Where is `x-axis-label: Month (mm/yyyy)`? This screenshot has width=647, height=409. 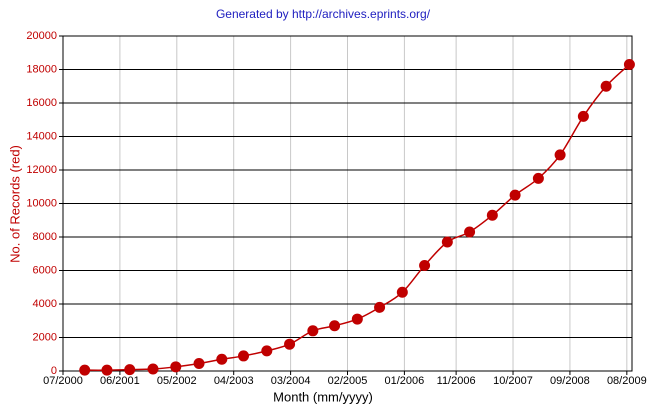 x-axis-label: Month (mm/yyyy) is located at coordinates (323, 396).